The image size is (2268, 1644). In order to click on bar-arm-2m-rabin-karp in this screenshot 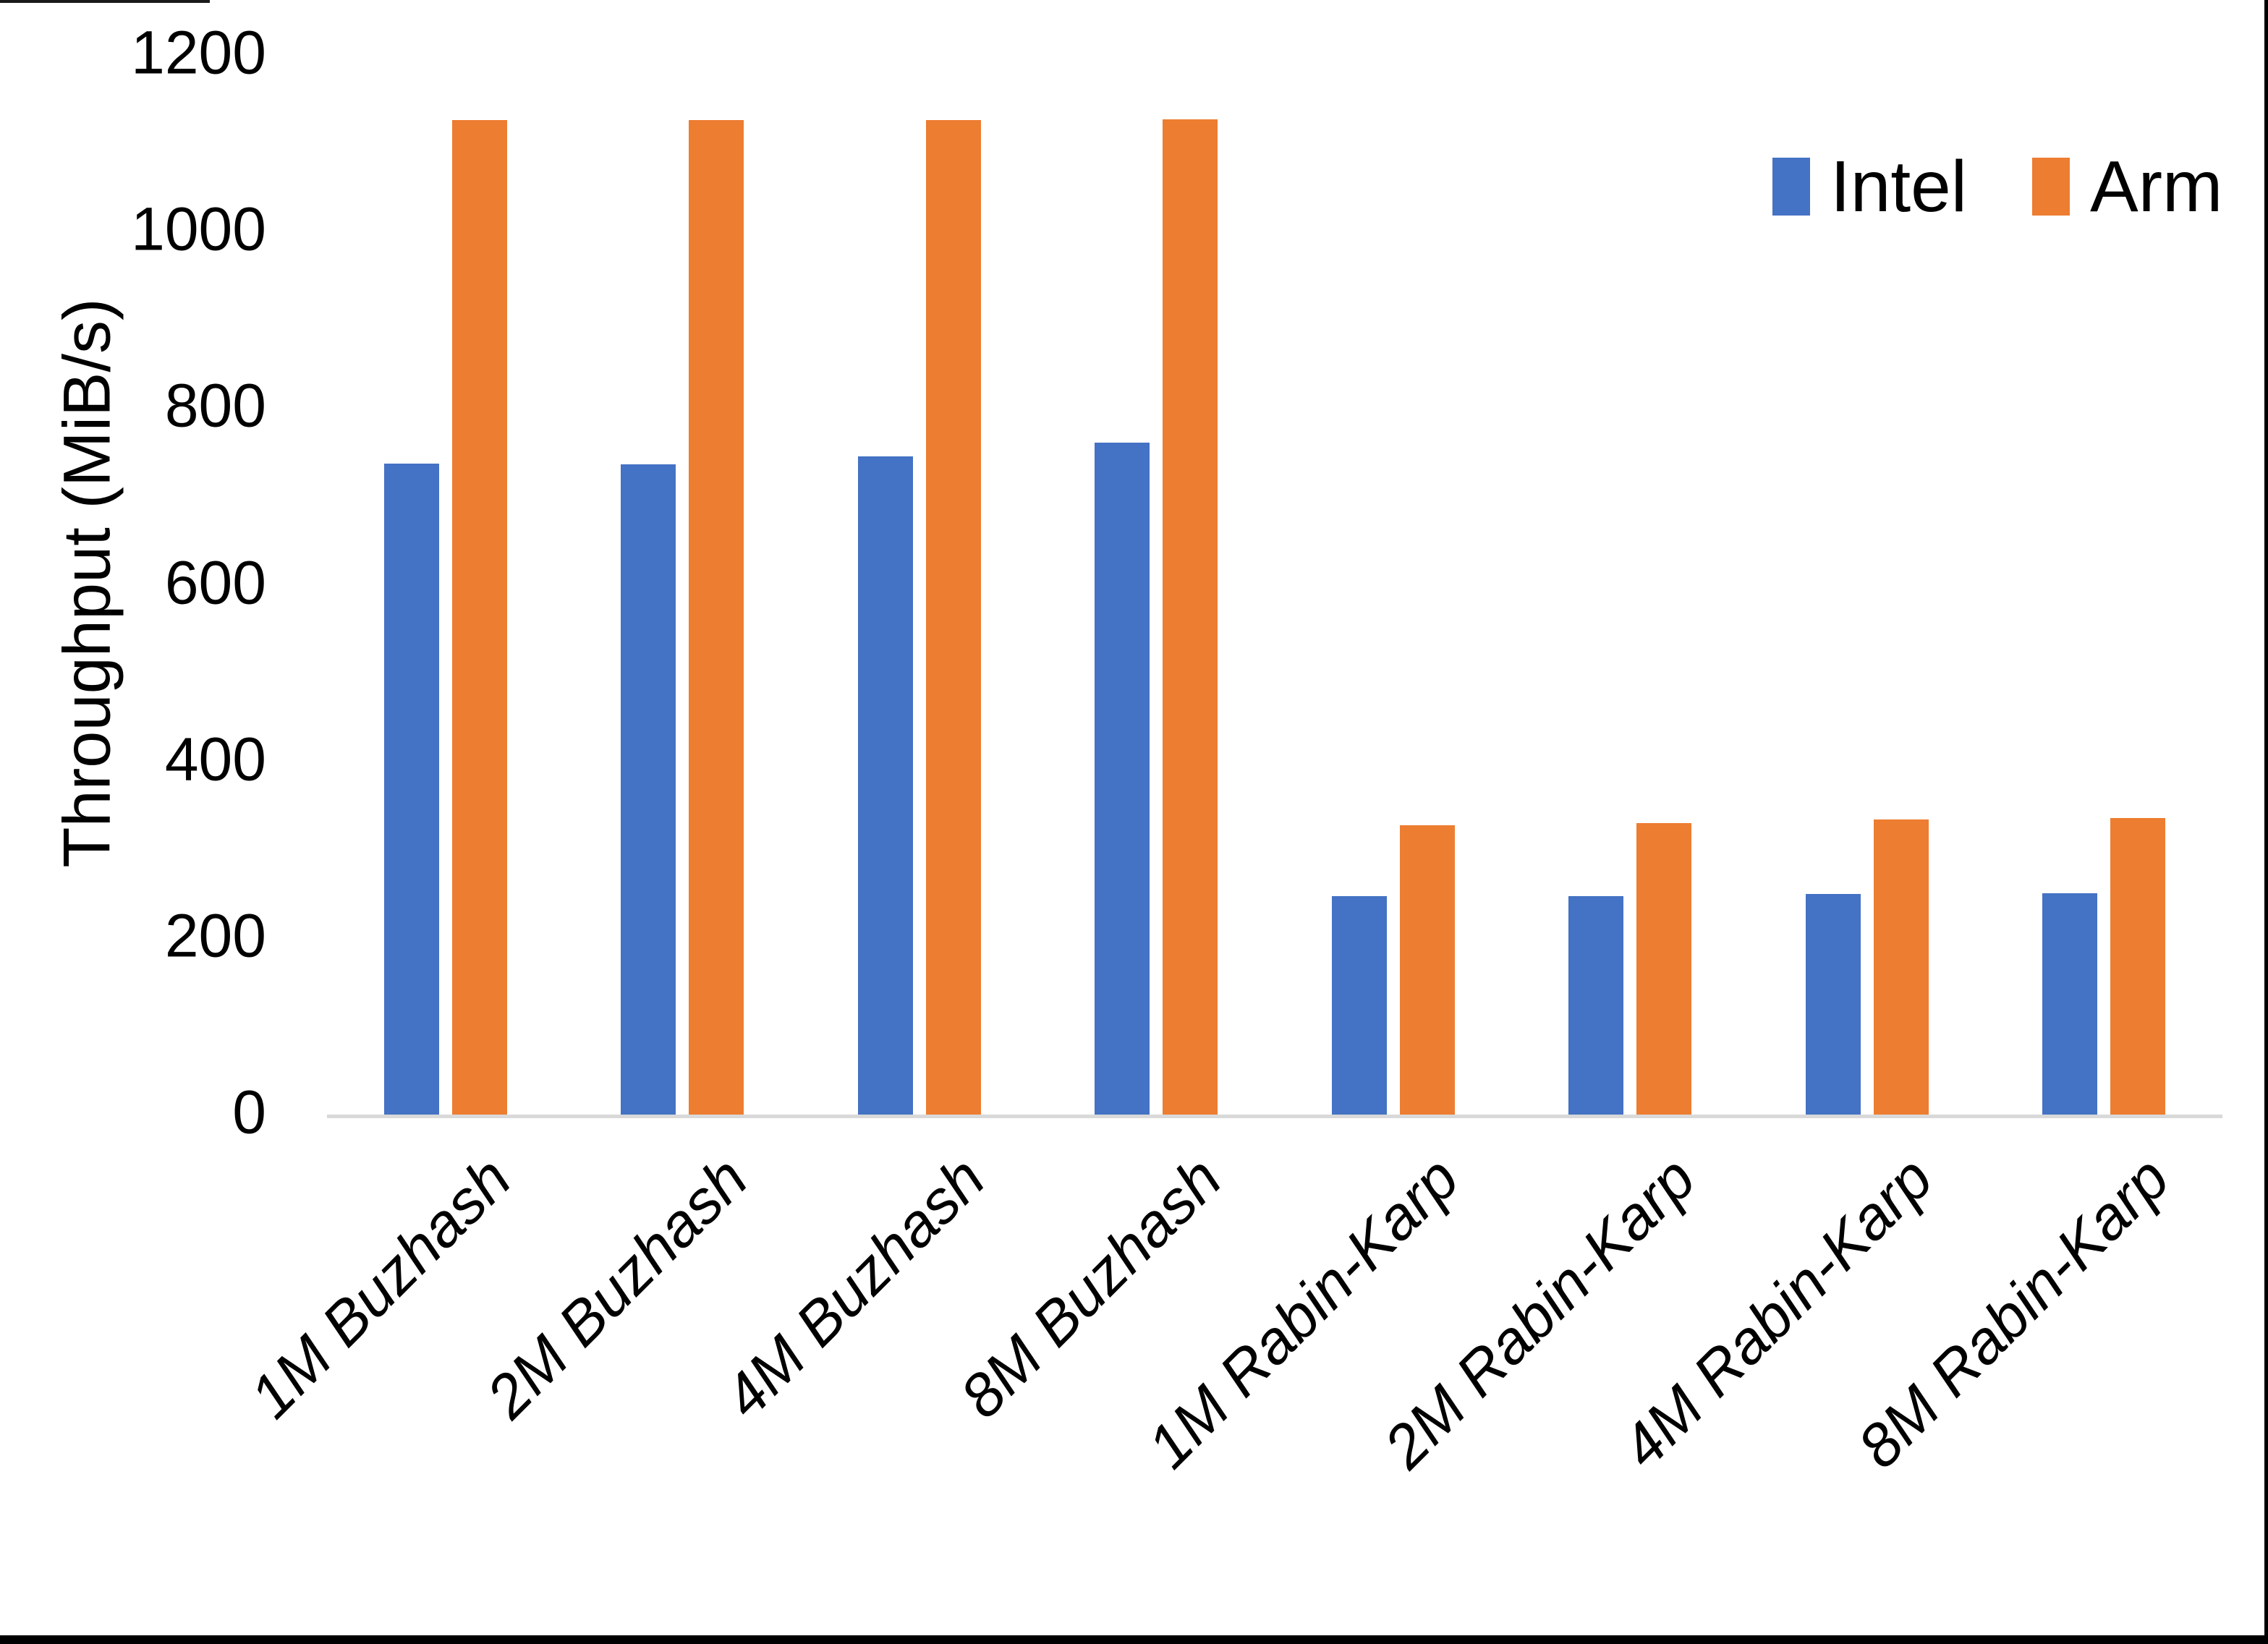, I will do `click(1663, 969)`.